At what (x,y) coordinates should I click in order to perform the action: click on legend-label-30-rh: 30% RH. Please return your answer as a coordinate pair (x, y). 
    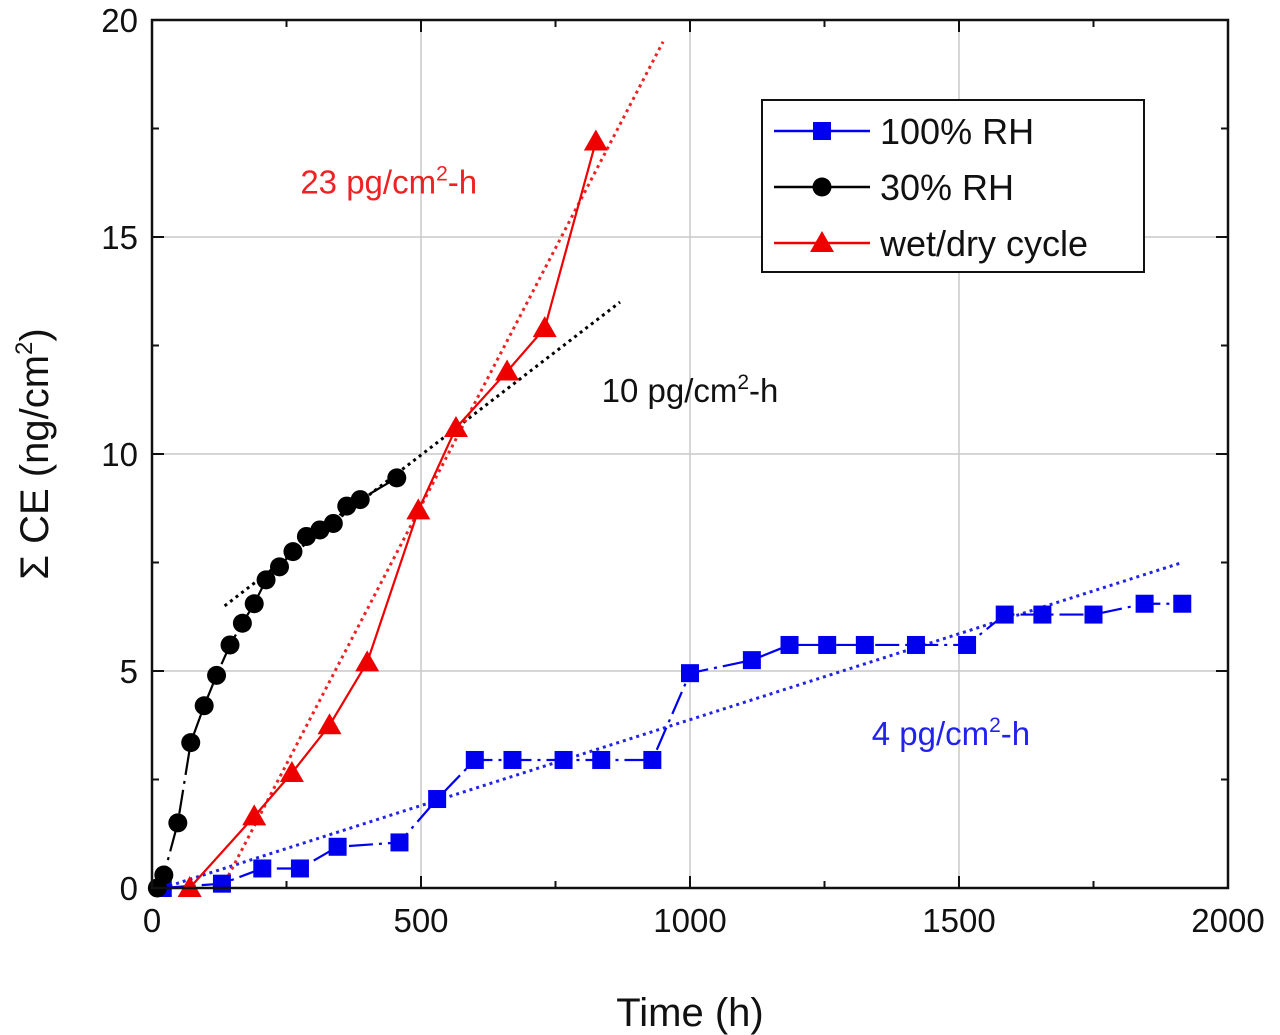
    Looking at the image, I should click on (947, 187).